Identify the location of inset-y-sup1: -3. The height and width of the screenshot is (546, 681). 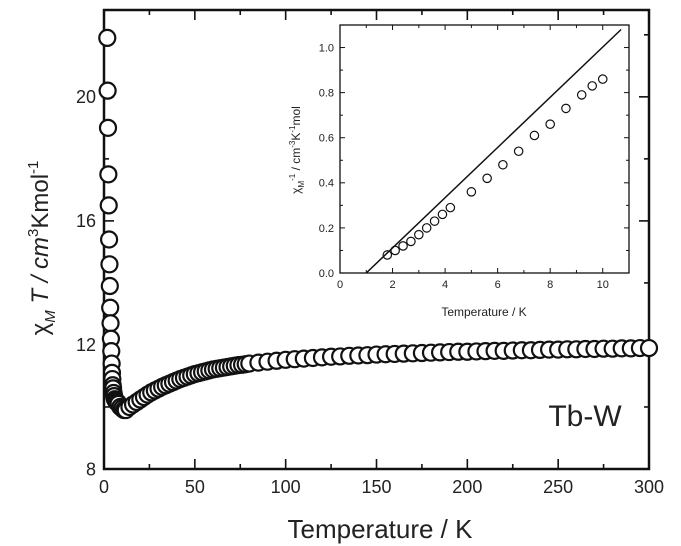
(292, 144).